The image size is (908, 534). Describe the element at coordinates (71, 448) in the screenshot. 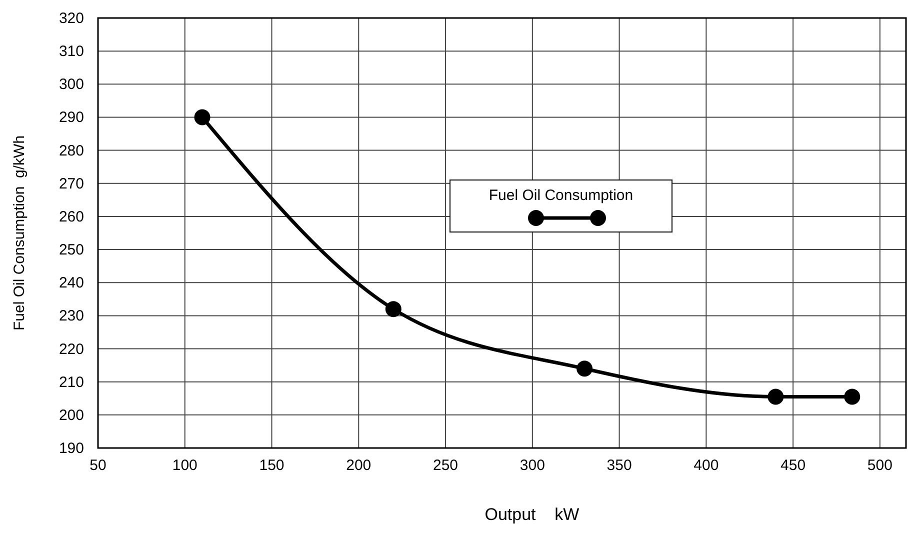

I see `y-tick-label: 190` at that location.